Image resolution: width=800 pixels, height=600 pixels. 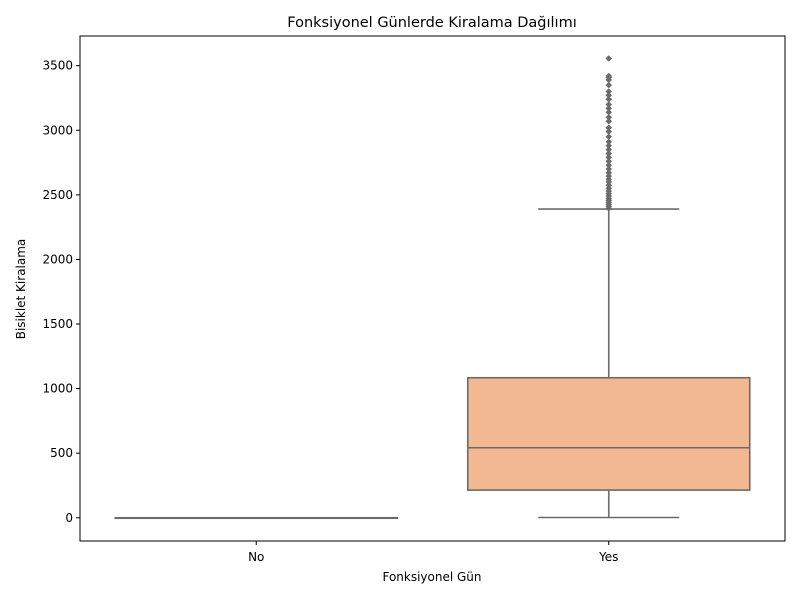 What do you see at coordinates (57, 324) in the screenshot?
I see `y-tick-label-1500: 1500` at bounding box center [57, 324].